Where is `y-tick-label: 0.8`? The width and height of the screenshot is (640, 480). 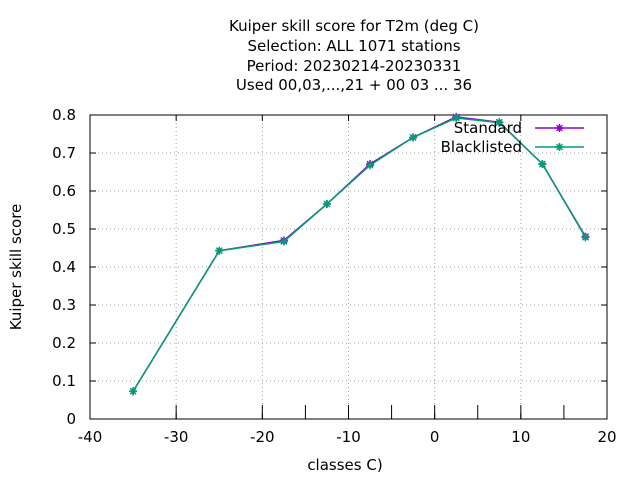
y-tick-label: 0.8 is located at coordinates (64, 115).